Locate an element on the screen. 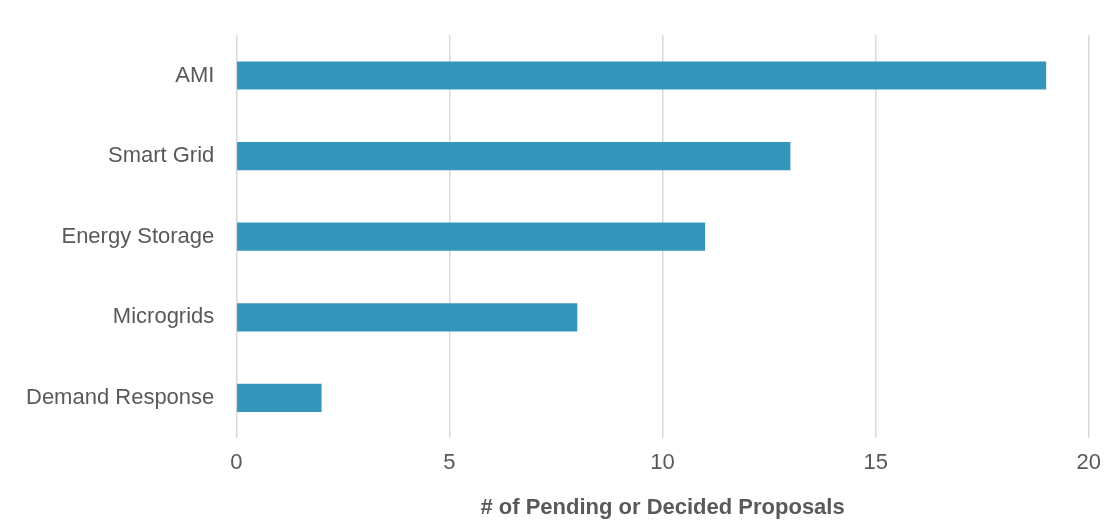 The height and width of the screenshot is (525, 1113). y-tick-label: Demand Response is located at coordinates (120, 396).